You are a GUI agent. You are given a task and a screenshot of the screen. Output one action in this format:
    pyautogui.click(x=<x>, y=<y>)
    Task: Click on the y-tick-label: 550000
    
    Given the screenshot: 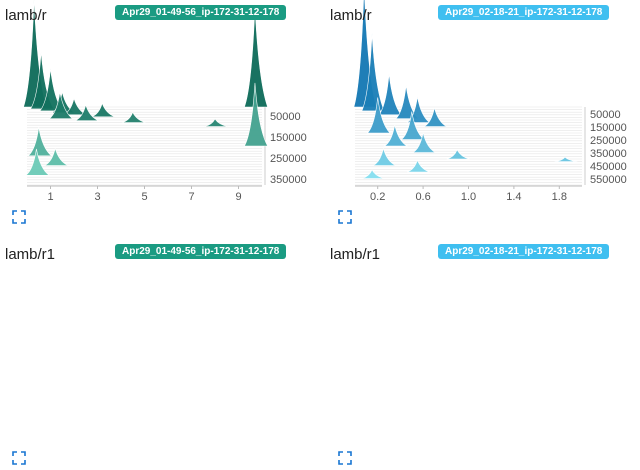 What is the action you would take?
    pyautogui.click(x=608, y=180)
    